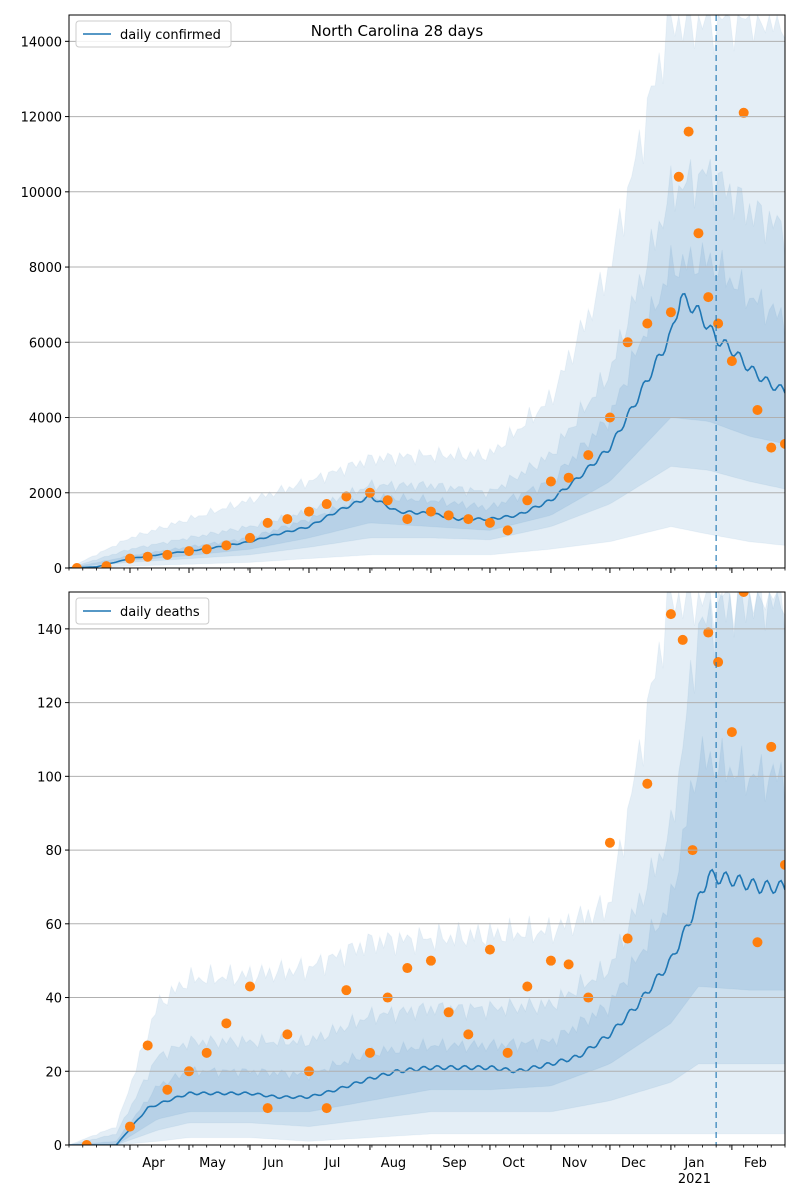  I want to click on y-tick-label: 12000, so click(41, 118).